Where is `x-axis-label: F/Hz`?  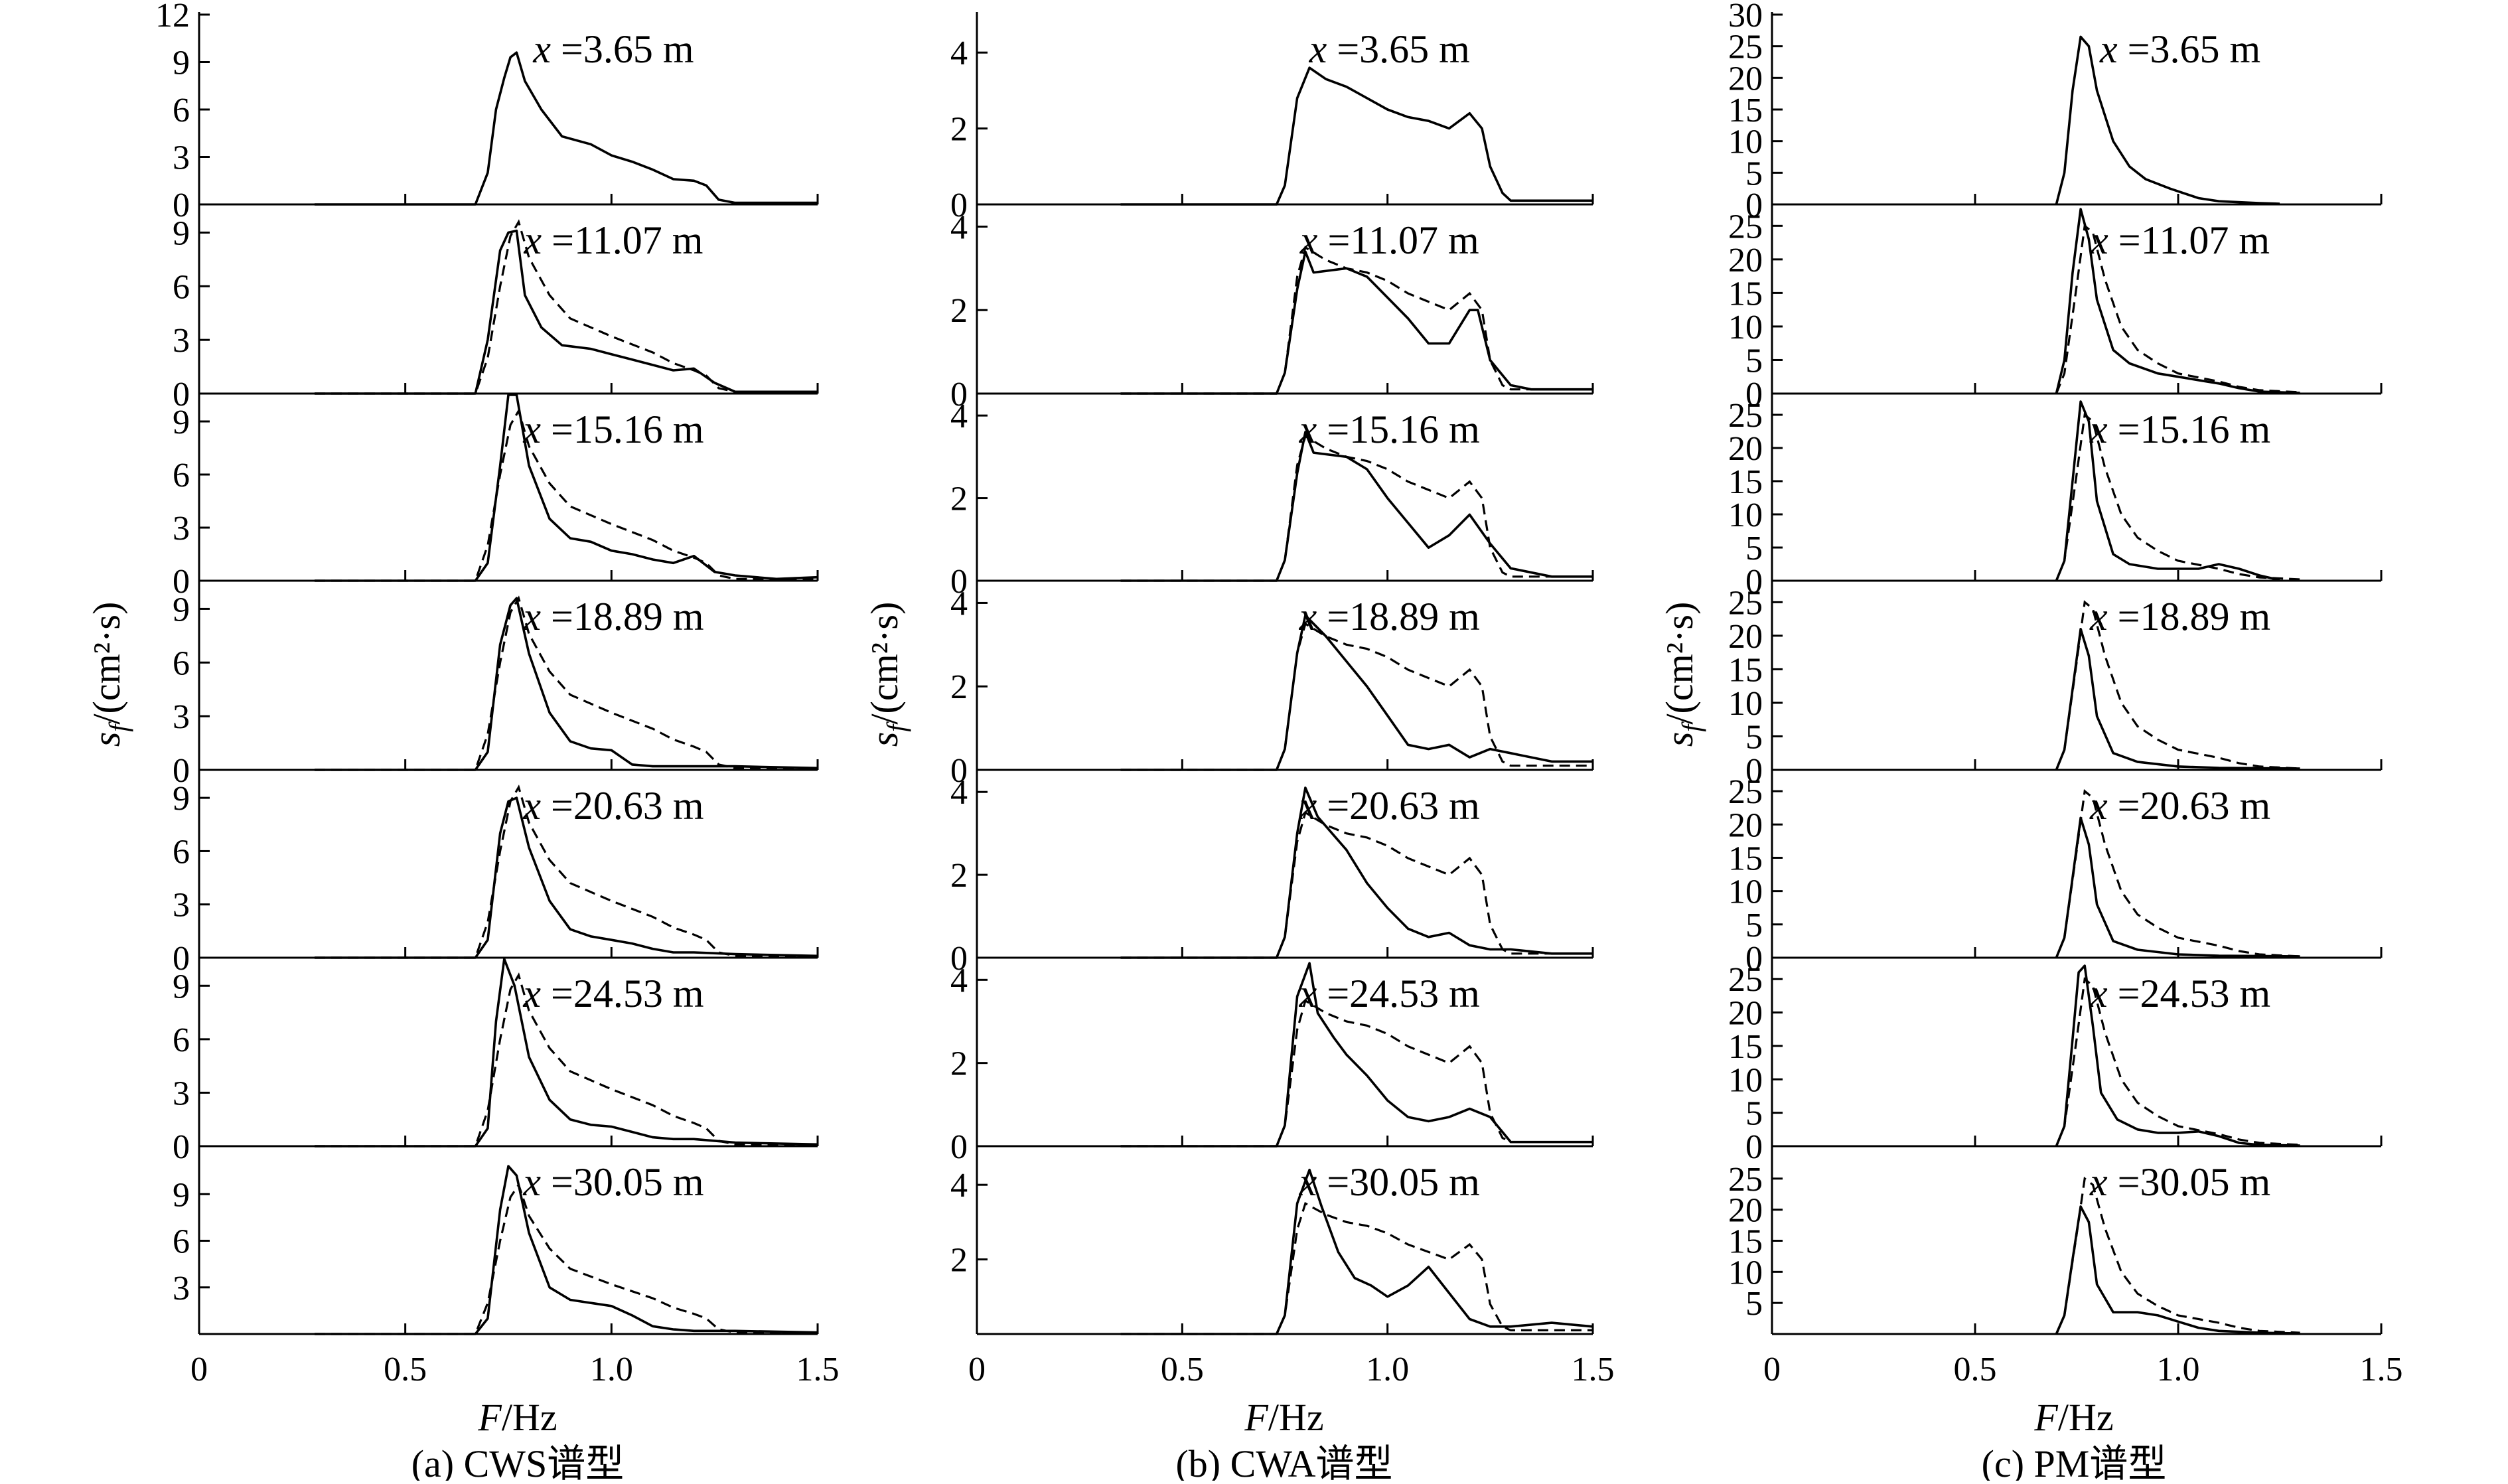
x-axis-label: F/Hz is located at coordinates (1283, 1417).